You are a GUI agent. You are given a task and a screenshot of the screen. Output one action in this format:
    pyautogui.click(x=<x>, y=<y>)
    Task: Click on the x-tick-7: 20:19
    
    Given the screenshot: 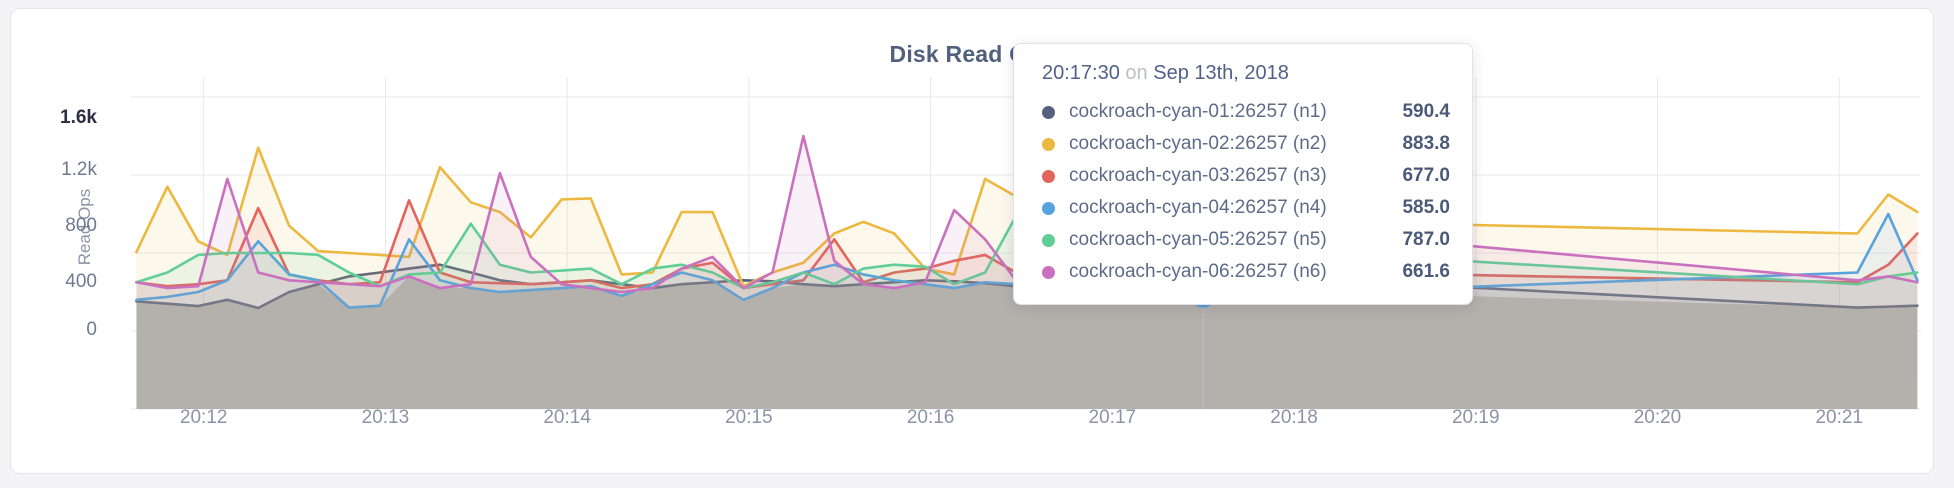 What is the action you would take?
    pyautogui.click(x=1475, y=417)
    